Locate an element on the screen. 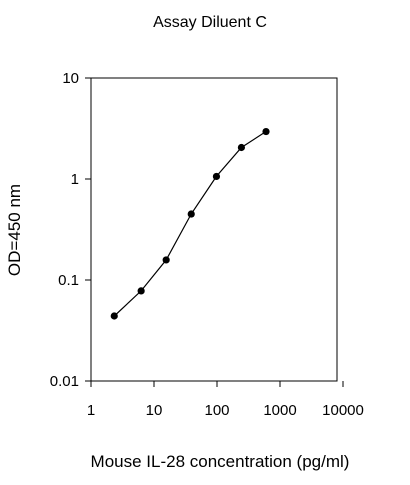 This screenshot has height=485, width=410. y-tick-label: 10 is located at coordinates (70, 78).